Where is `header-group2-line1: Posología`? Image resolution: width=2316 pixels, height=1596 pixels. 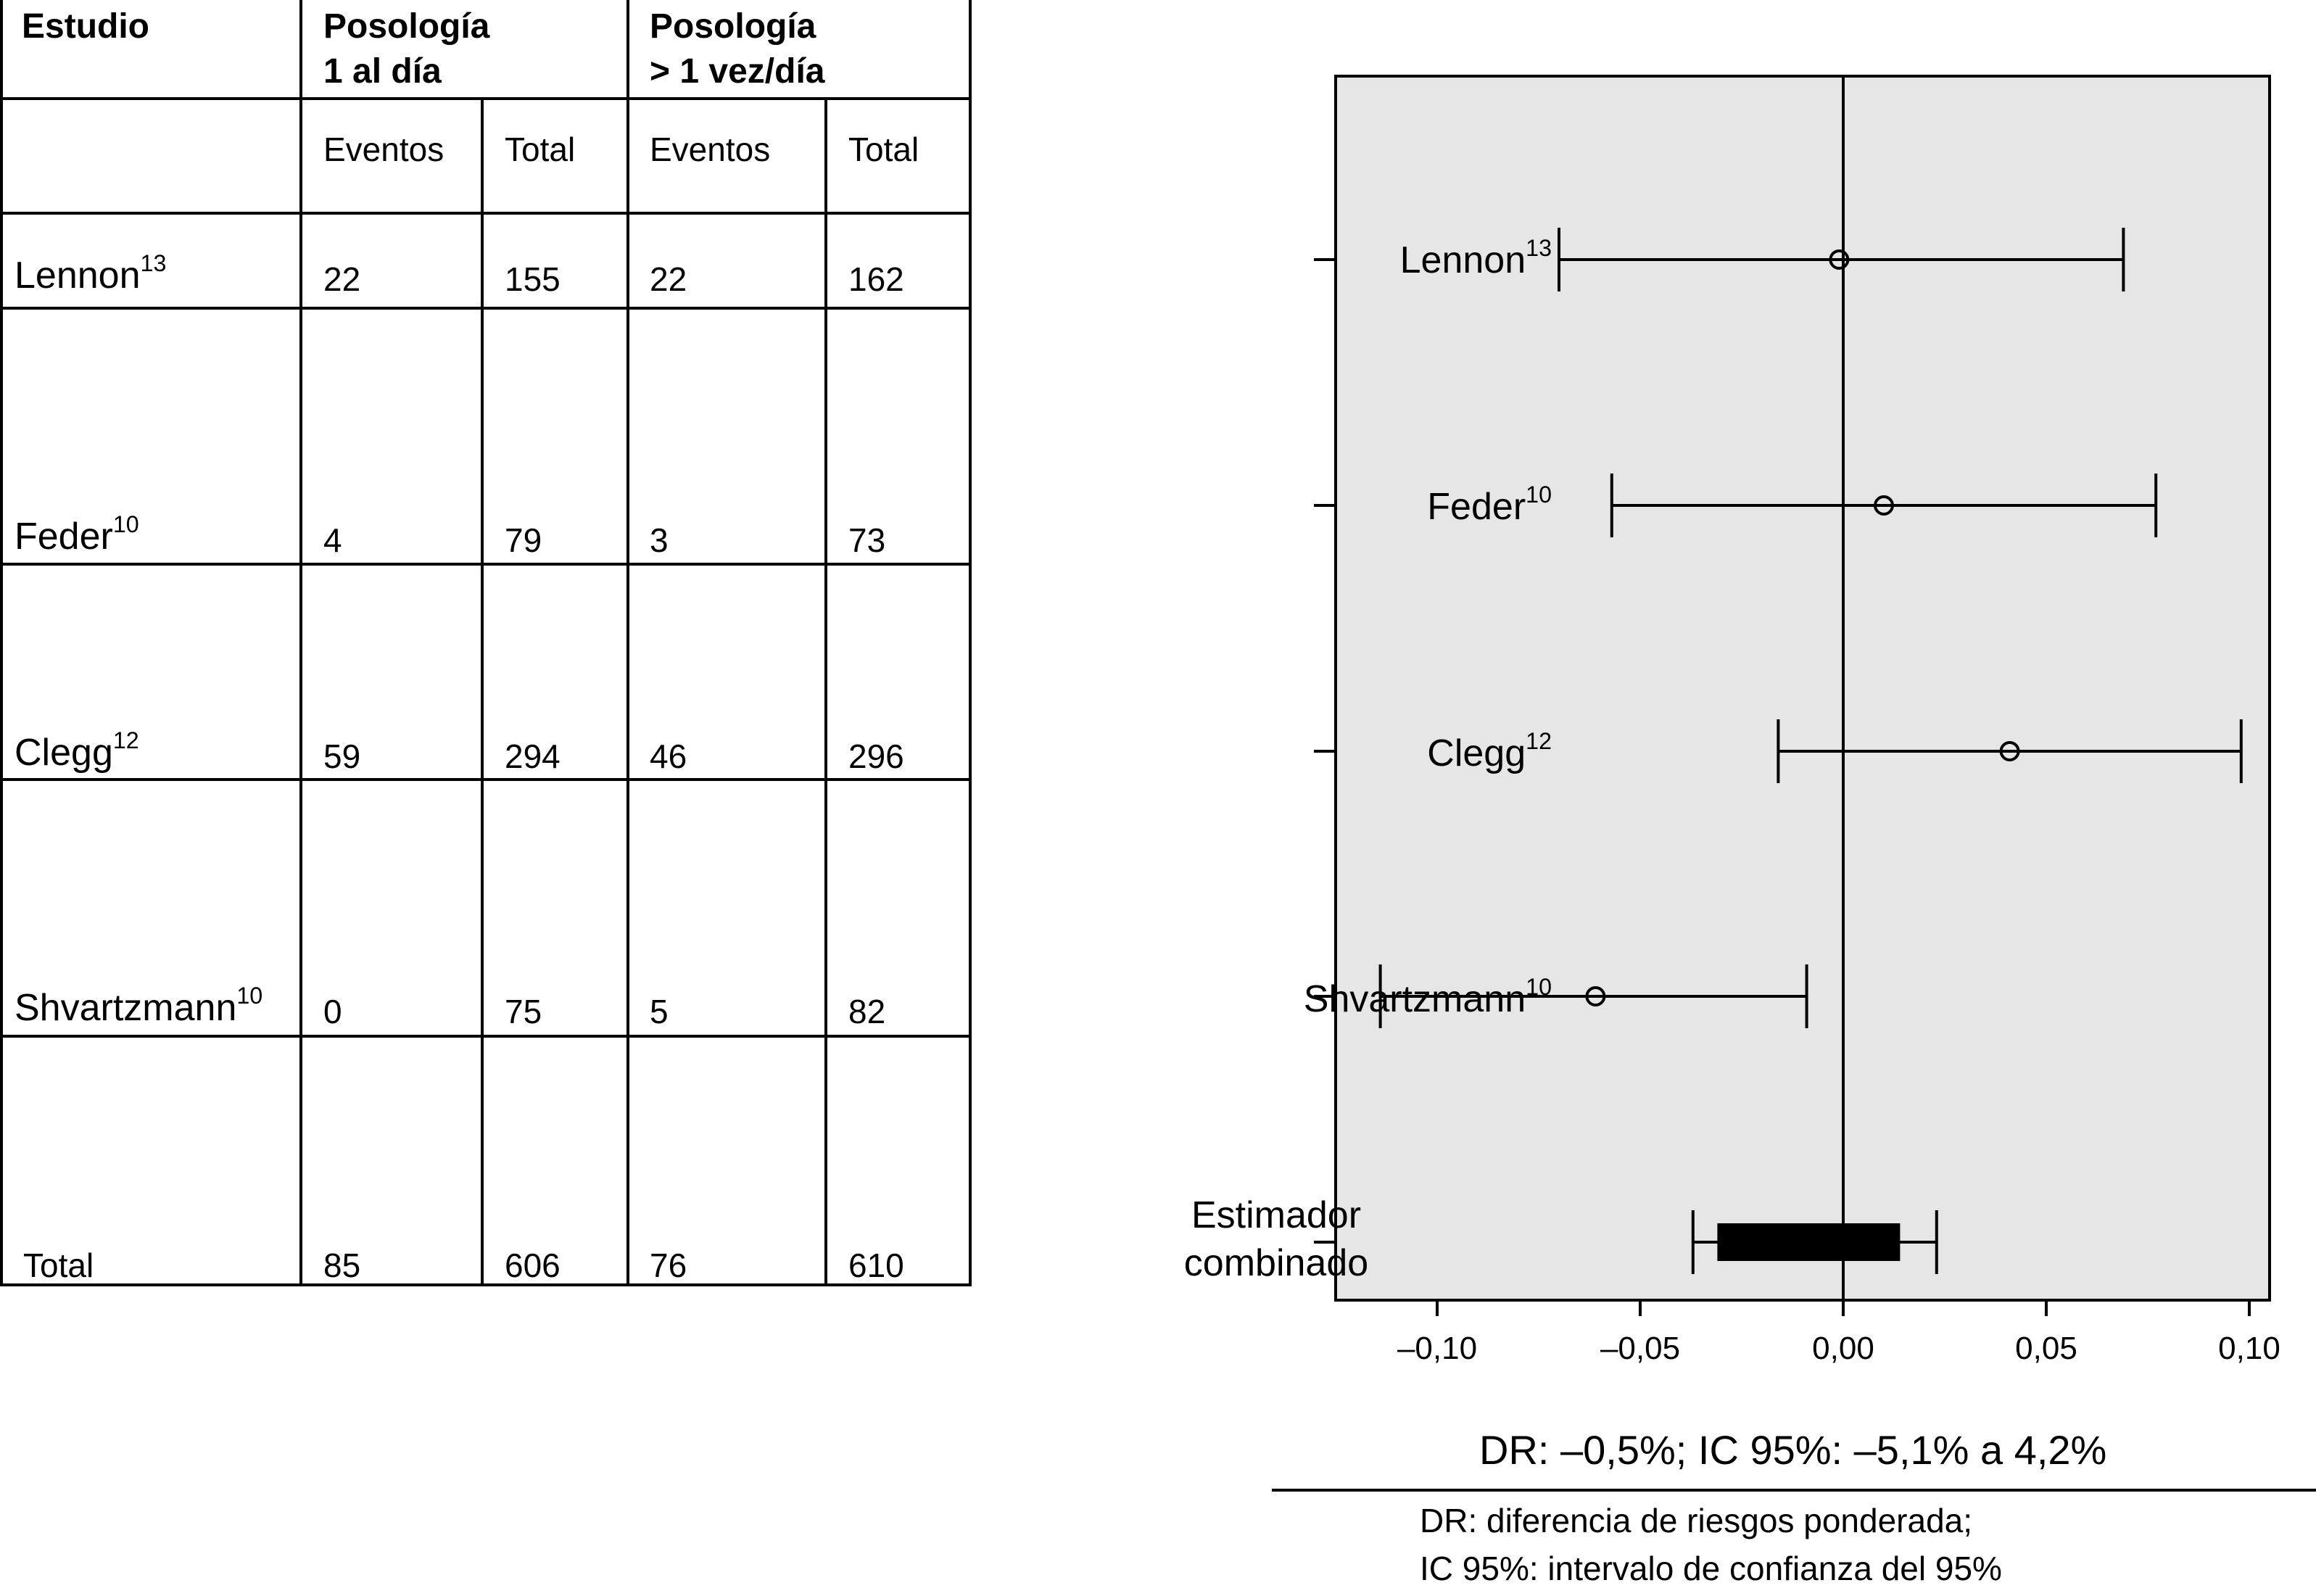 header-group2-line1: Posología is located at coordinates (733, 26).